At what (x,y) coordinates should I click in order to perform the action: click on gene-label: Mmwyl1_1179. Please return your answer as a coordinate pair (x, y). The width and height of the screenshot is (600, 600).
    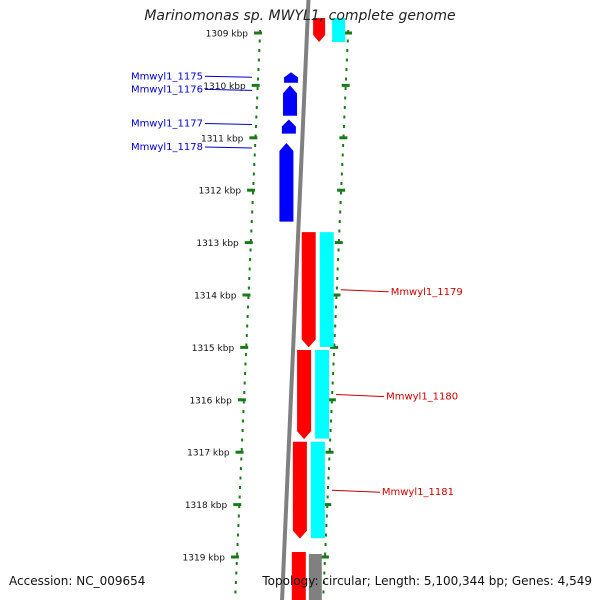
    Looking at the image, I should click on (427, 292).